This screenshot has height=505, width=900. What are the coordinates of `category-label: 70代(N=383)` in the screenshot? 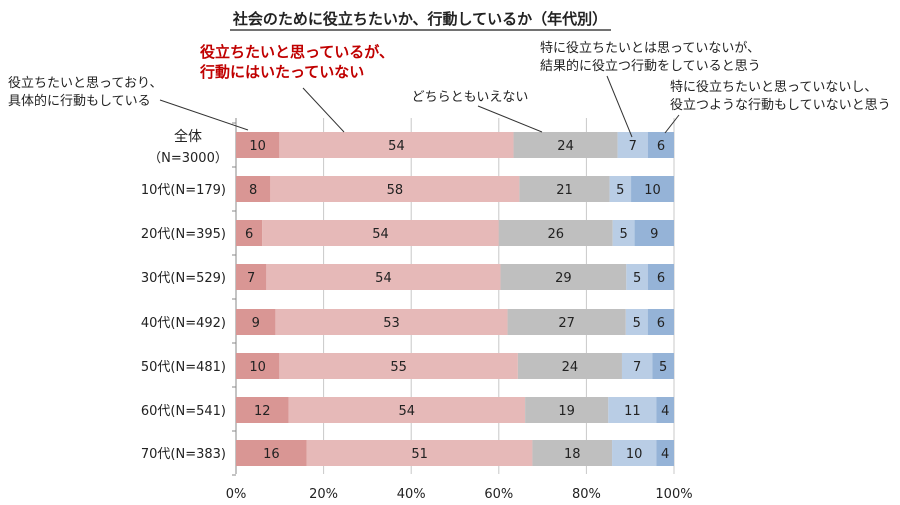 It's located at (183, 454).